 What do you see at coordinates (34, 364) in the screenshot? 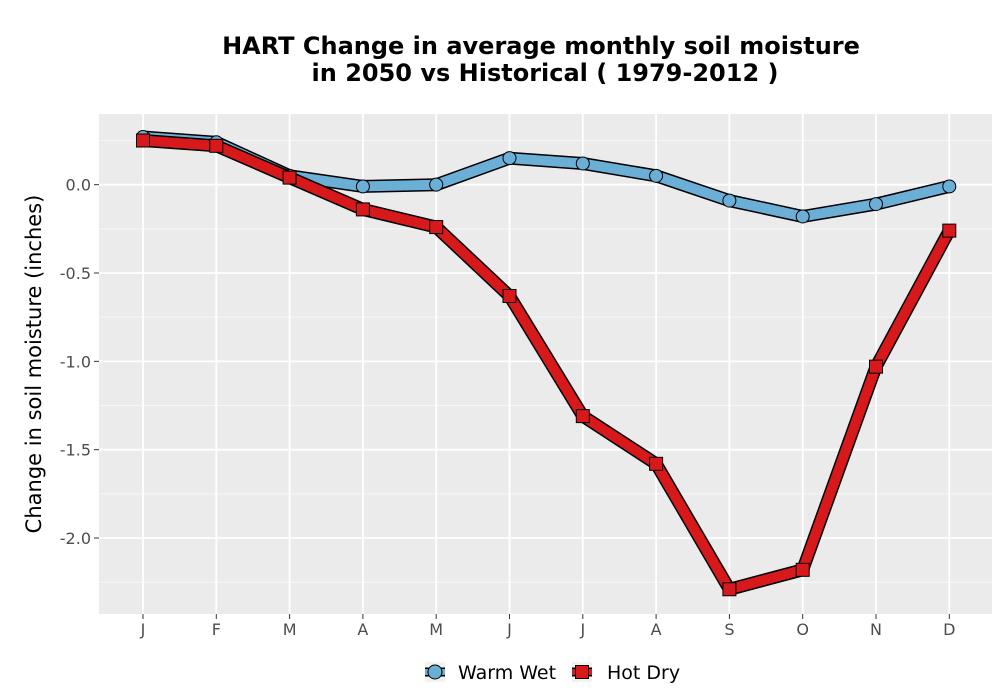
I see `y-axis-label: Change in soil moisture (inches)` at bounding box center [34, 364].